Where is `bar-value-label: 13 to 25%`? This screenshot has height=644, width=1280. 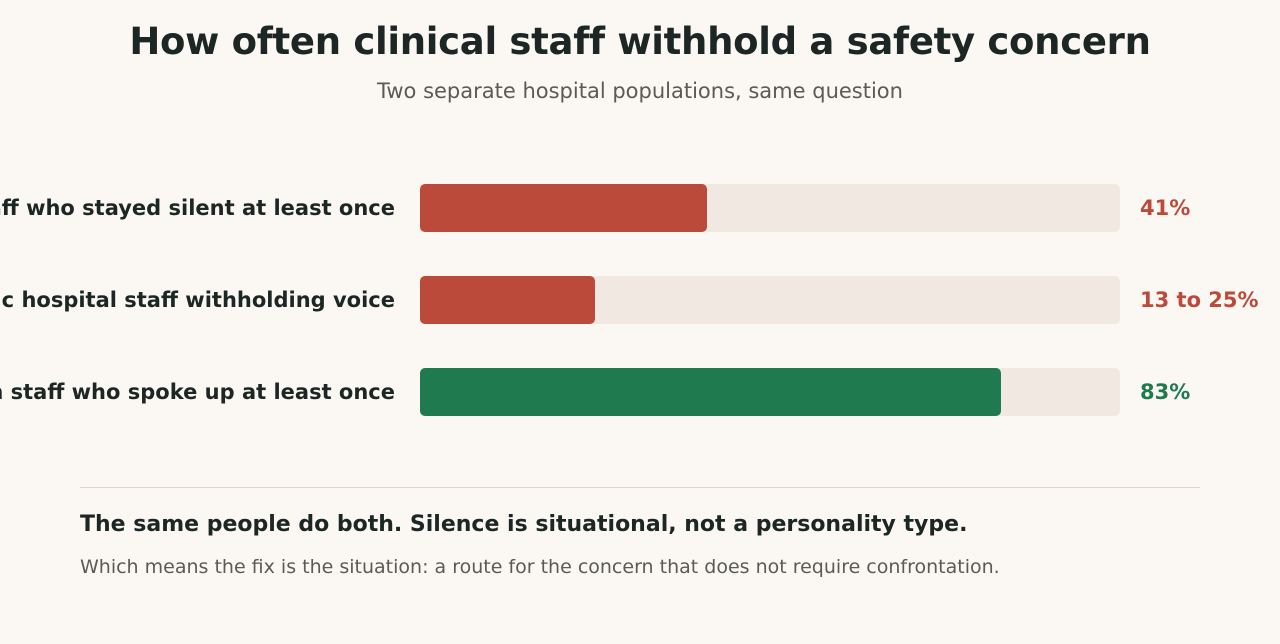
bar-value-label: 13 to 25% is located at coordinates (1199, 300).